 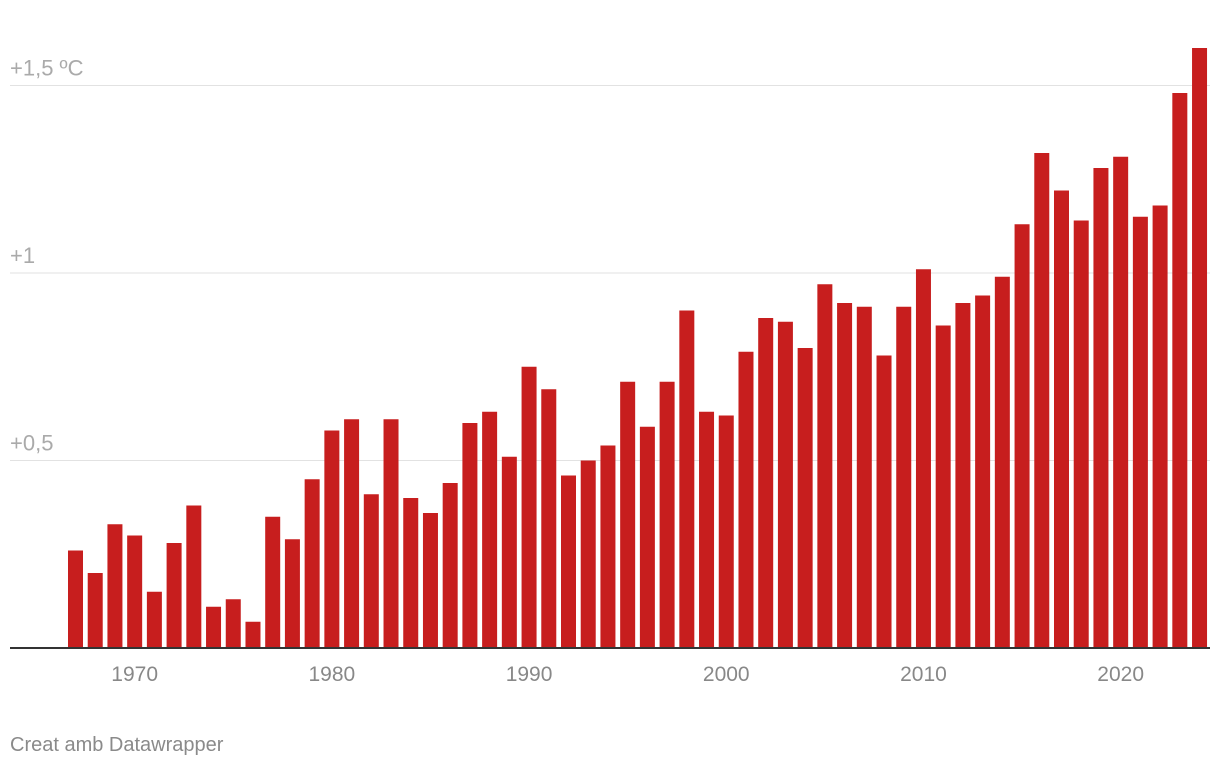 I want to click on bar-1996, so click(x=647, y=537).